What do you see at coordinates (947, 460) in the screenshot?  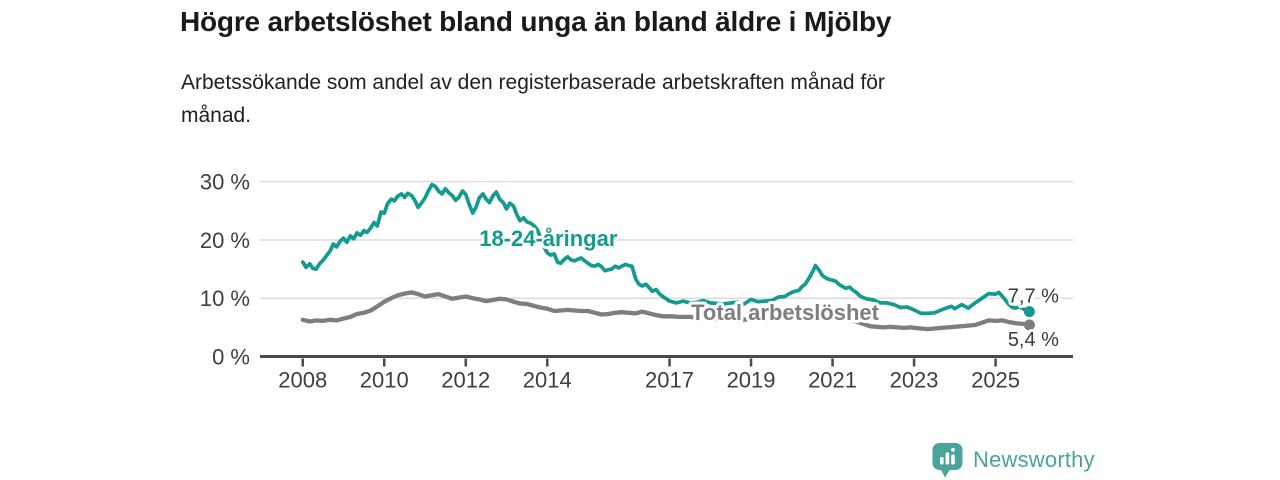 I see `newsworthy-logo-icon` at bounding box center [947, 460].